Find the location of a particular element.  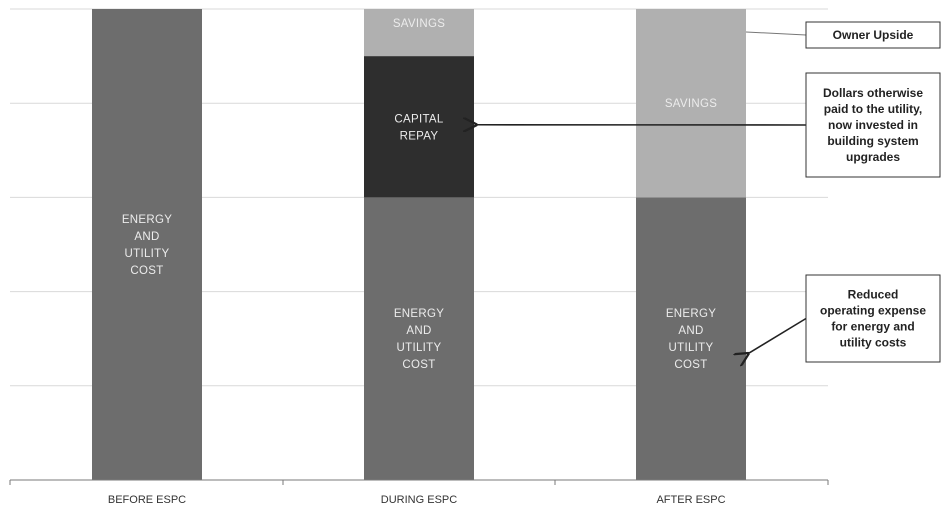

x-tick-label: DURING ESPC is located at coordinates (419, 500).